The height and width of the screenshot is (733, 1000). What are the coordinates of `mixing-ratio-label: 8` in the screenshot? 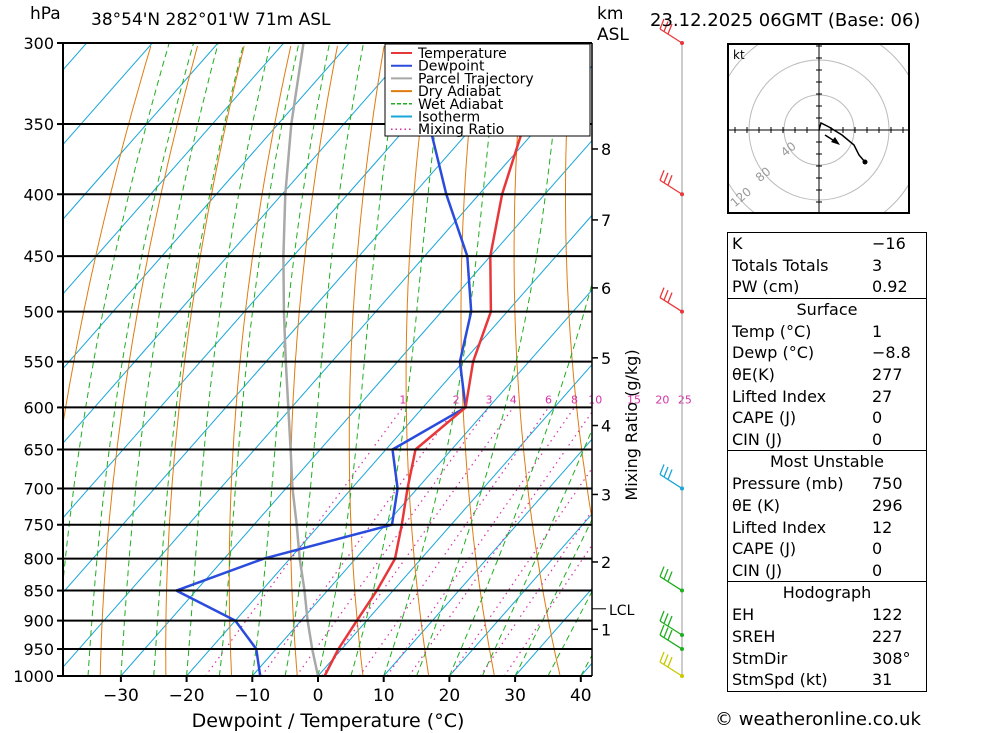 It's located at (574, 399).